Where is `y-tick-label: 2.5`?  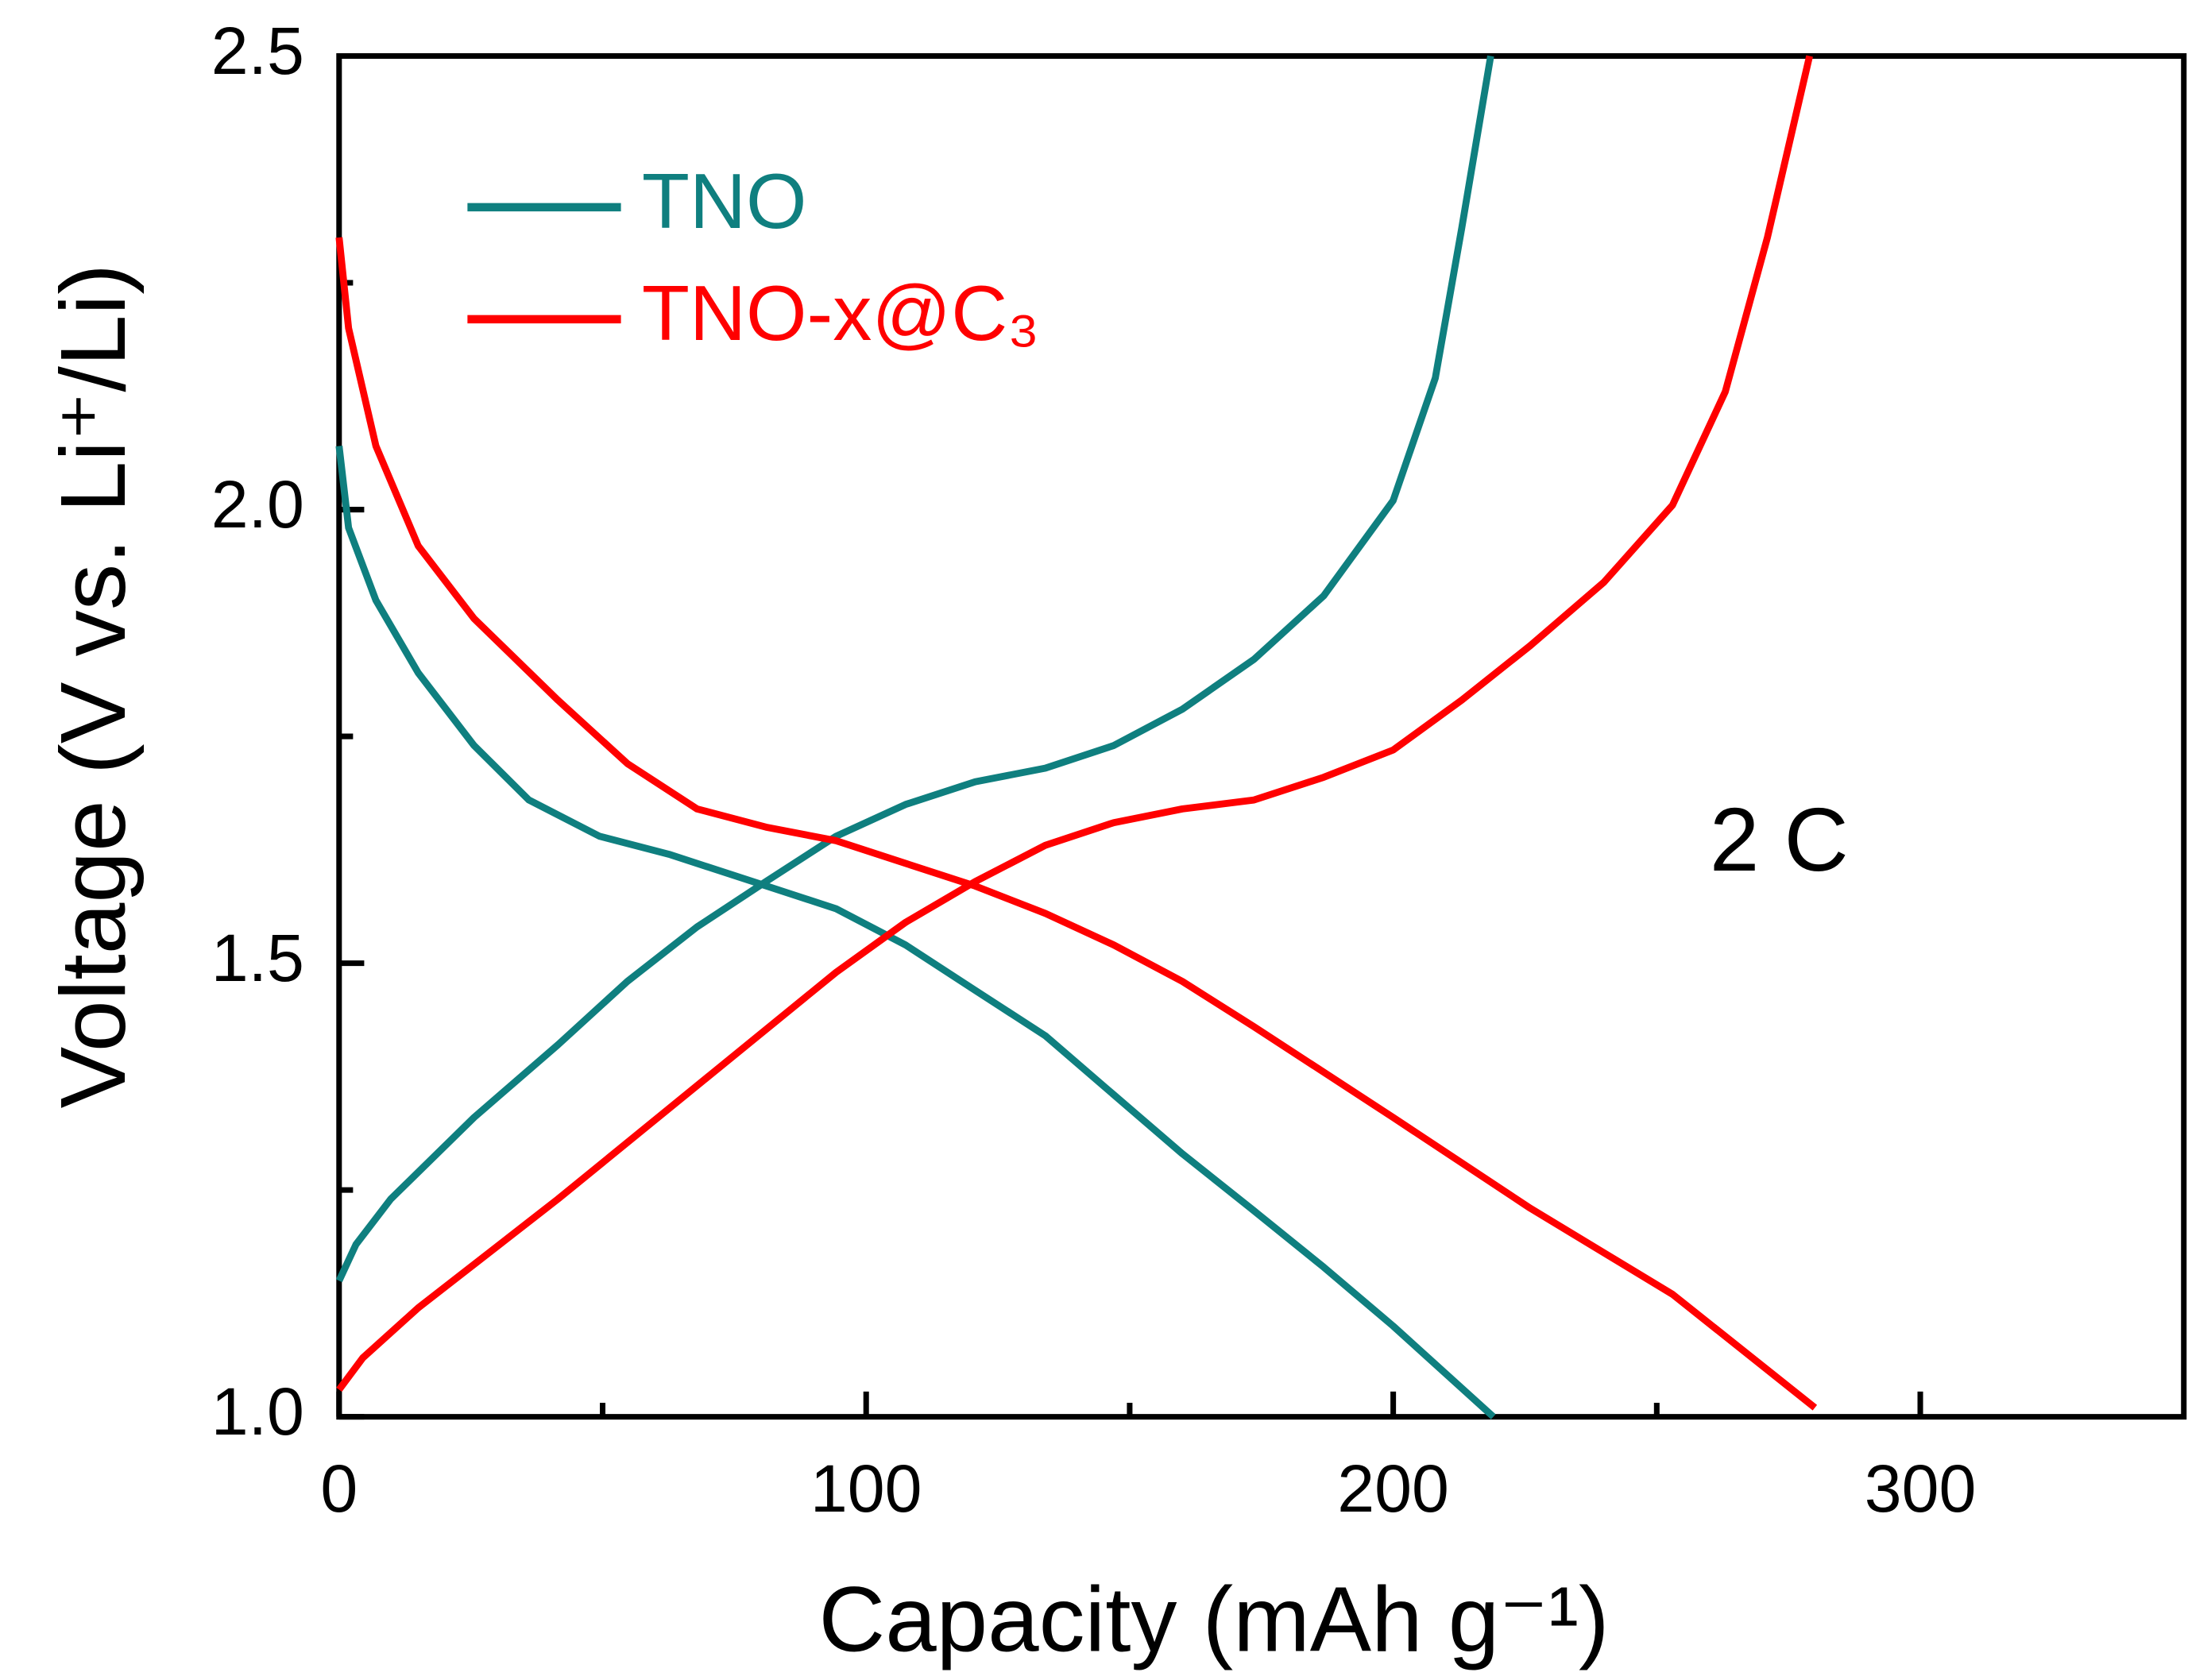
y-tick-label: 2.5 is located at coordinates (257, 51).